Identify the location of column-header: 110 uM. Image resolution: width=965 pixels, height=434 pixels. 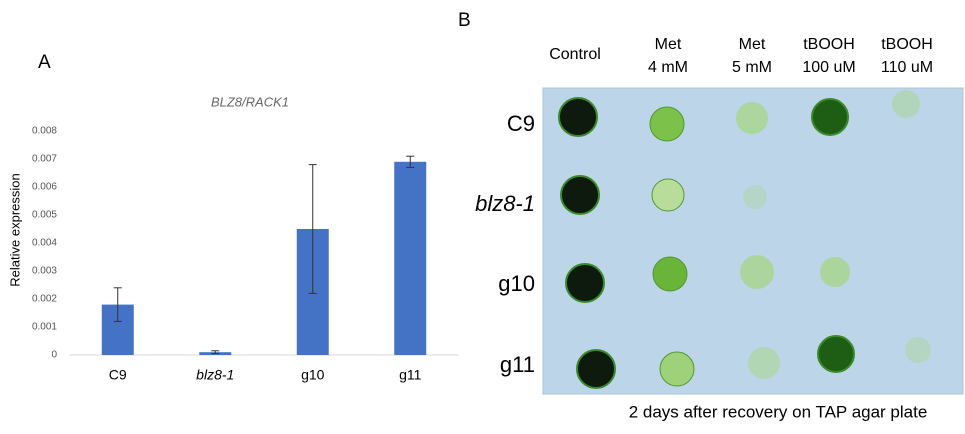
(907, 67).